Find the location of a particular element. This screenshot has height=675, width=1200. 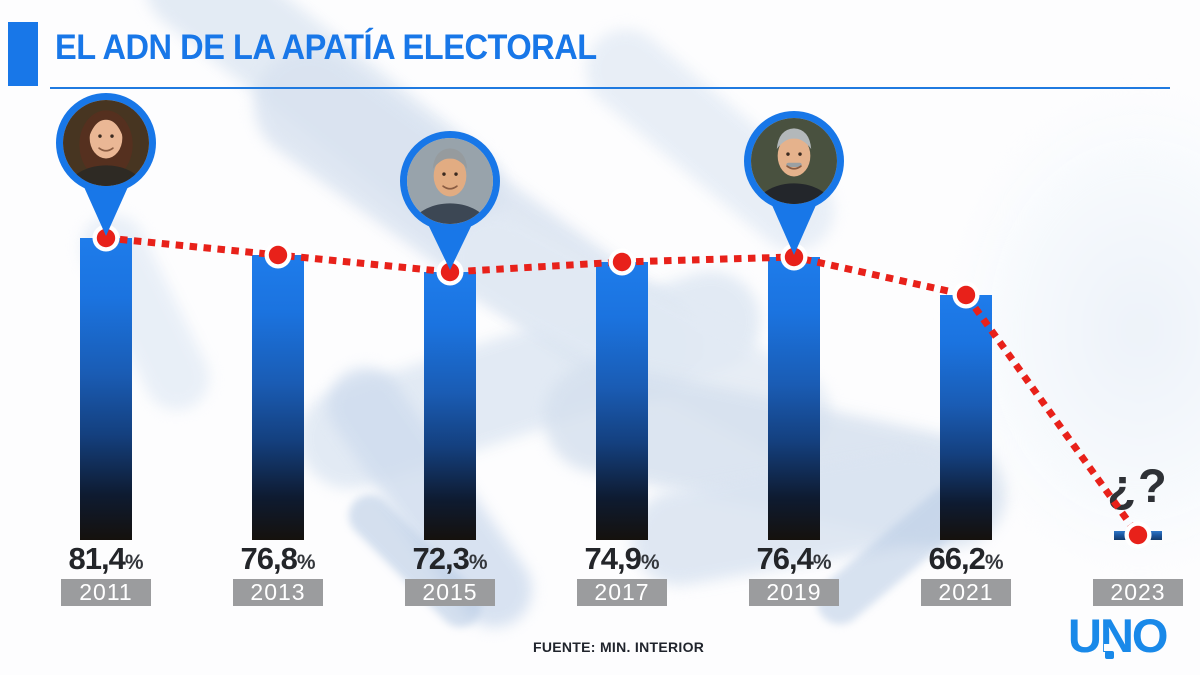

year-label-2011: 2011 is located at coordinates (106, 592).